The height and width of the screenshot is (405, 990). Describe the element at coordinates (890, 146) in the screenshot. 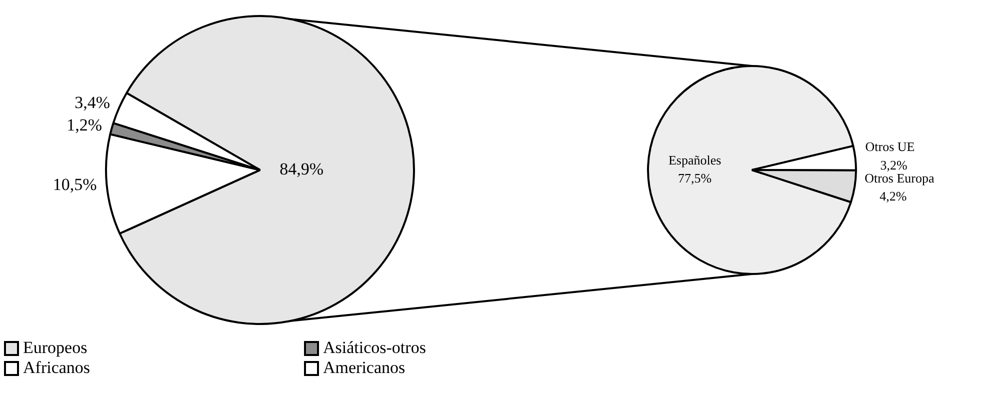

I see `slice-label: Otros UE` at that location.